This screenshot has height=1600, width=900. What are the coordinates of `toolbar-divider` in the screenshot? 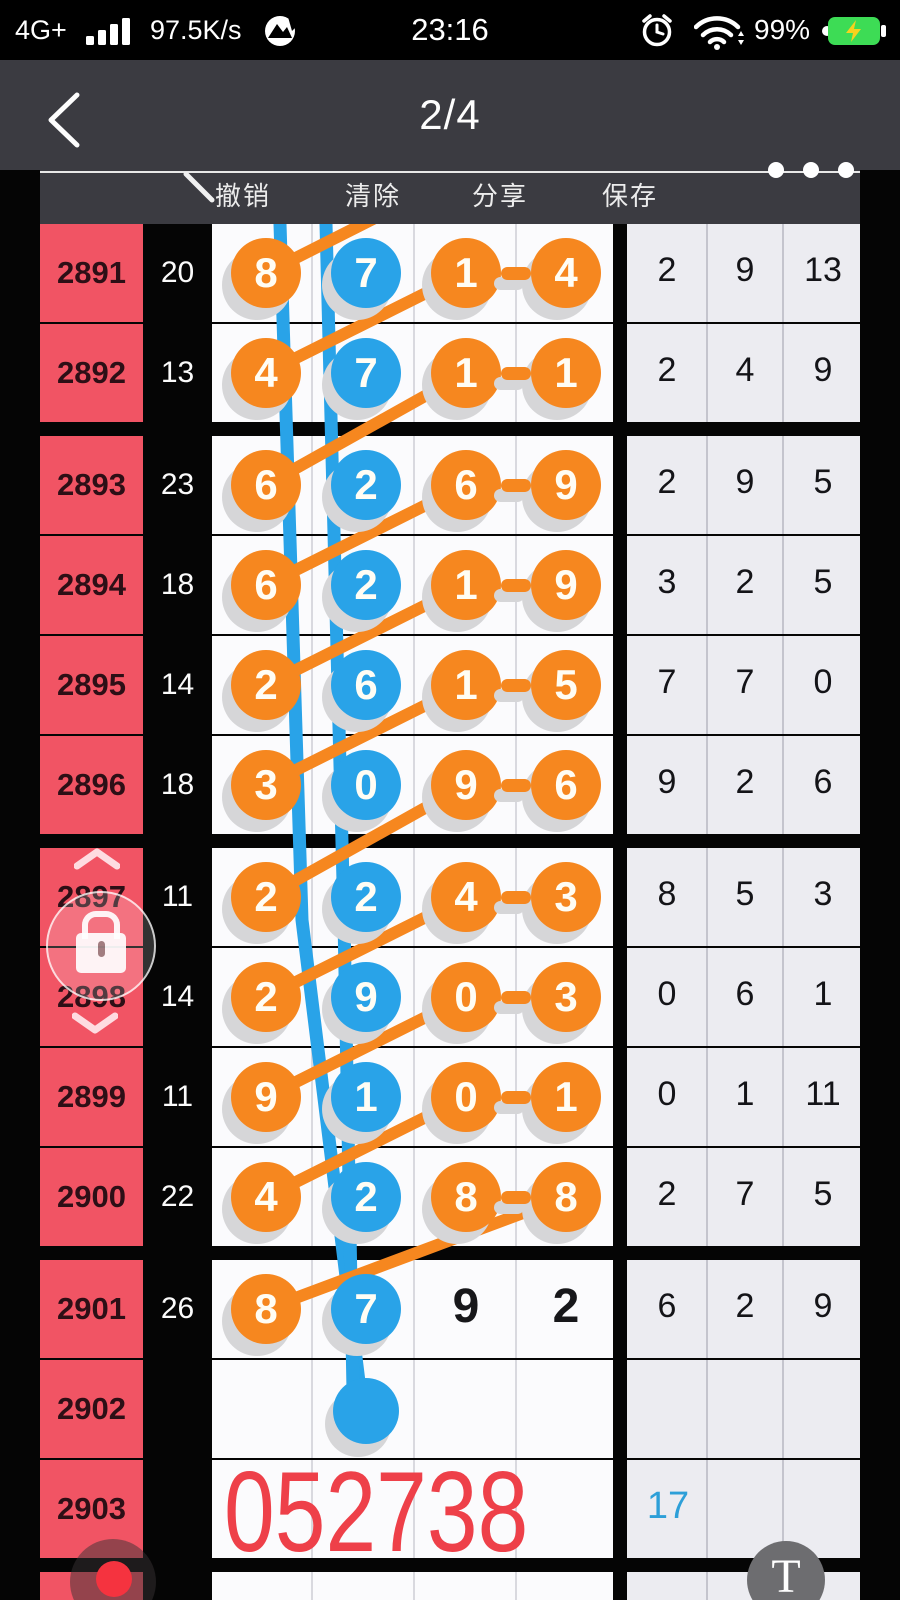 It's located at (450, 172).